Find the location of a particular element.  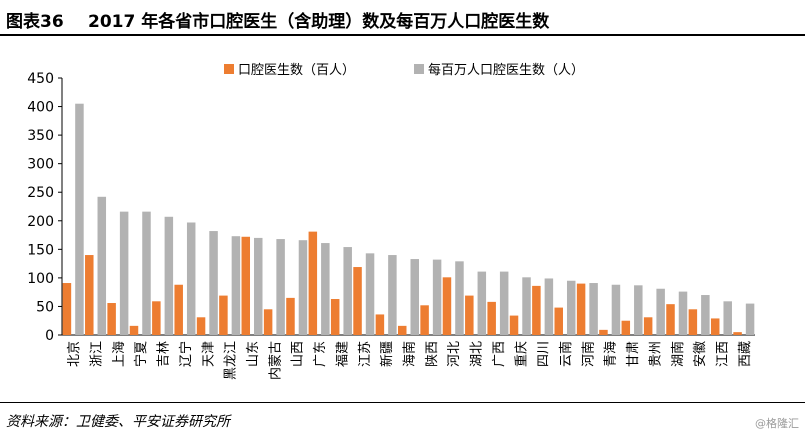

x-category-label: 西藏 is located at coordinates (745, 354).